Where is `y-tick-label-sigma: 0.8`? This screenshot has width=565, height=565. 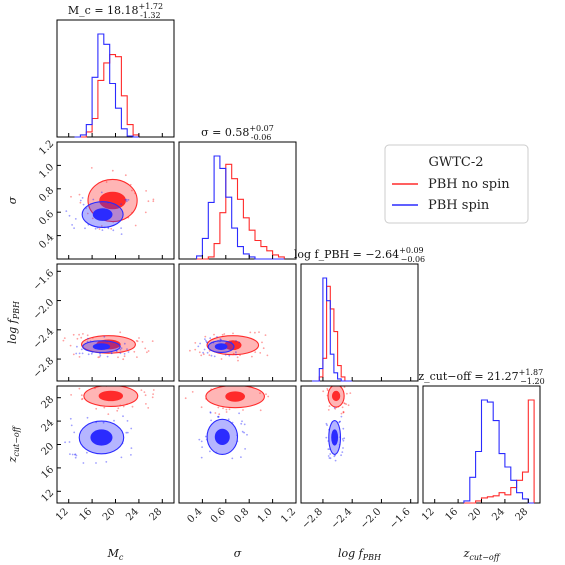
y-tick-label-sigma: 0.8 is located at coordinates (46, 194).